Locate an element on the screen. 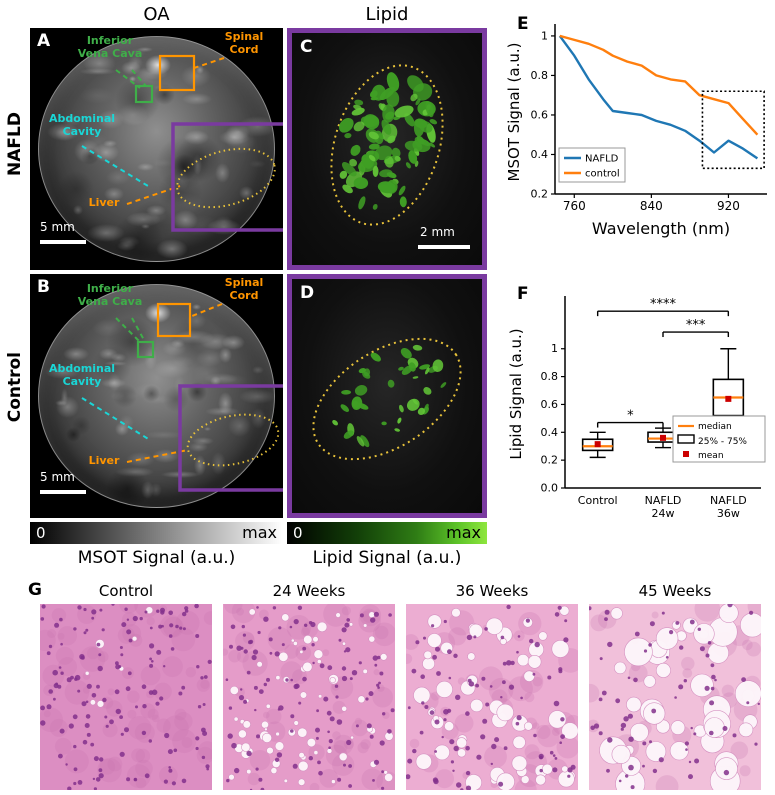  panel-a-annotation-overlay is located at coordinates (182, 143).